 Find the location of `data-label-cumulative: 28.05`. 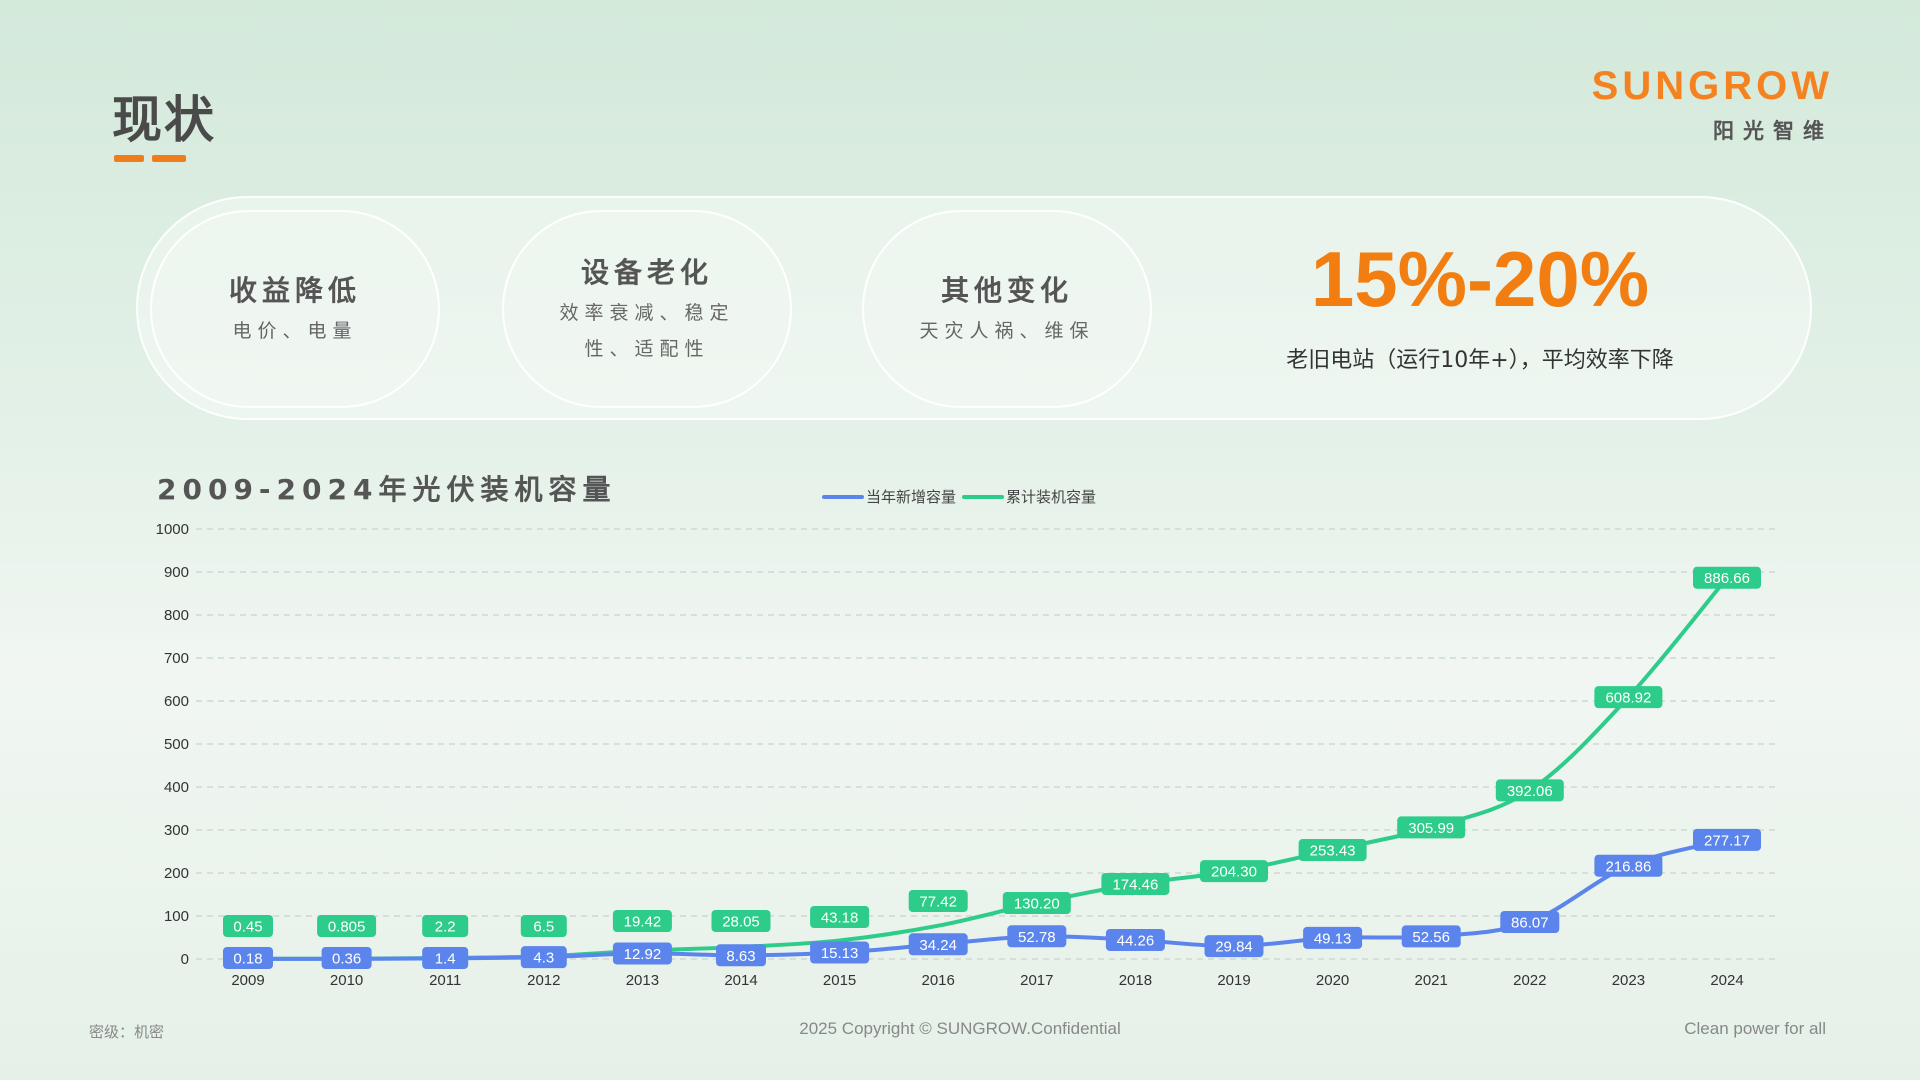

data-label-cumulative: 28.05 is located at coordinates (741, 922).